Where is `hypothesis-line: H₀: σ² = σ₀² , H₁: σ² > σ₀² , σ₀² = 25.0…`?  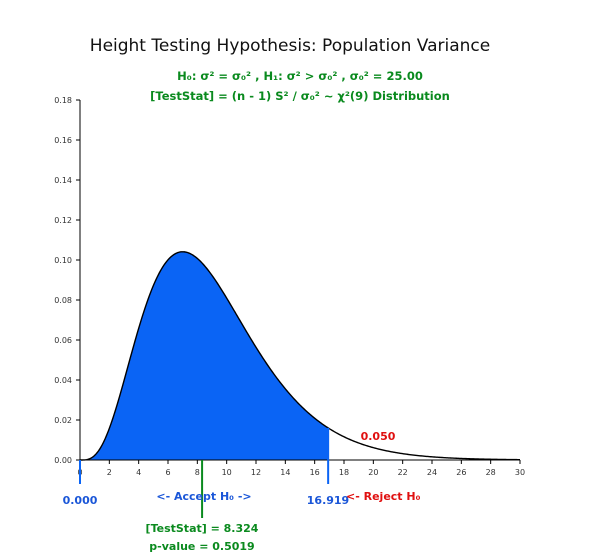
hypothesis-line: H₀: σ² = σ₀² , H₁: σ² > σ₀² , σ₀² = 25.0… is located at coordinates (300, 76).